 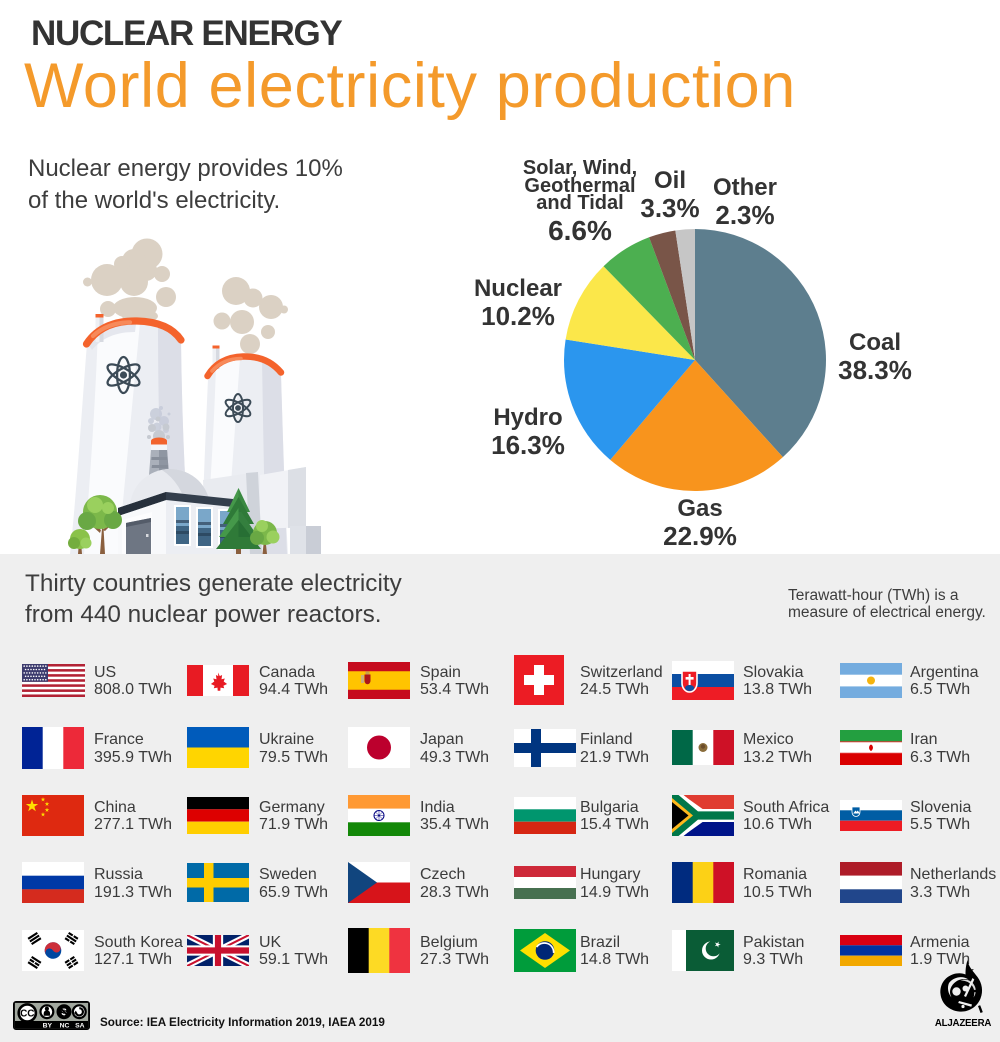 I want to click on svg-text: CC, so click(x=27, y=1014).